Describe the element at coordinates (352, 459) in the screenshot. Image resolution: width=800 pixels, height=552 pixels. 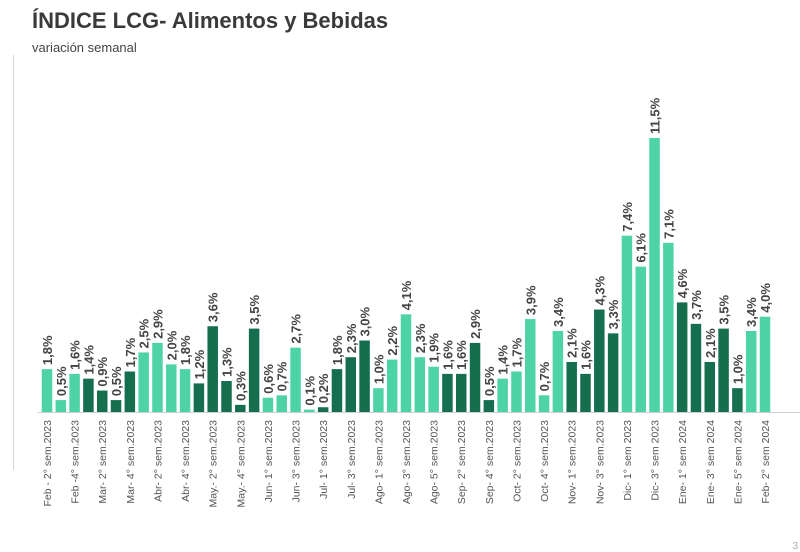
I see `x-tick-label: Jul- 3° sem.2023` at that location.